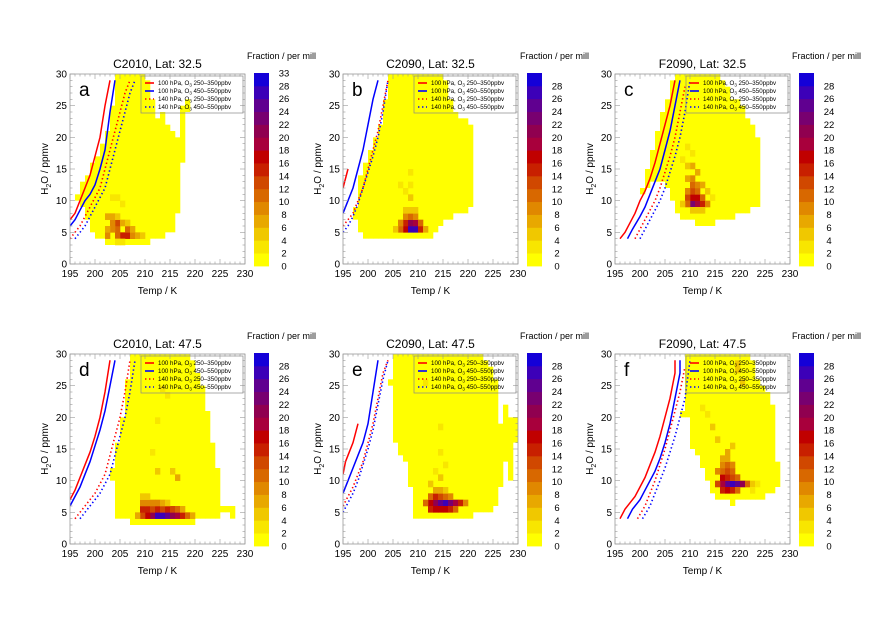 The width and height of the screenshot is (876, 620). Describe the element at coordinates (284, 418) in the screenshot. I see `colorbar-tick-label: 20` at that location.